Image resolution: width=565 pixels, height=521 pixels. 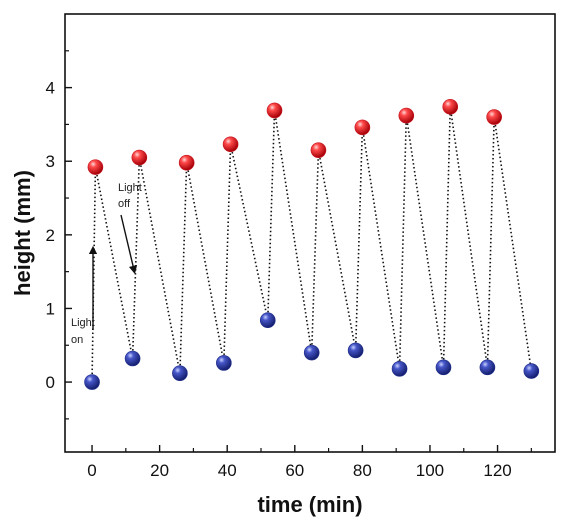 What do you see at coordinates (83, 323) in the screenshot?
I see `light-on-label: Light` at bounding box center [83, 323].